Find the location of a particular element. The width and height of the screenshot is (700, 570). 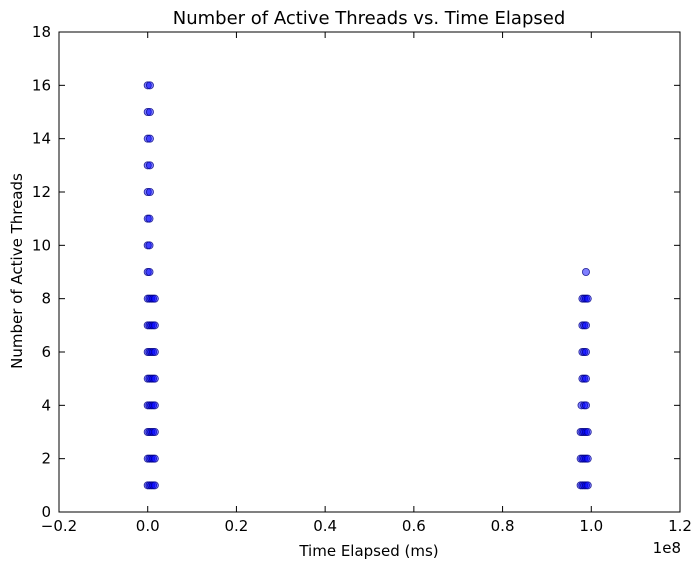

y-tick-label: 16 is located at coordinates (41, 85).